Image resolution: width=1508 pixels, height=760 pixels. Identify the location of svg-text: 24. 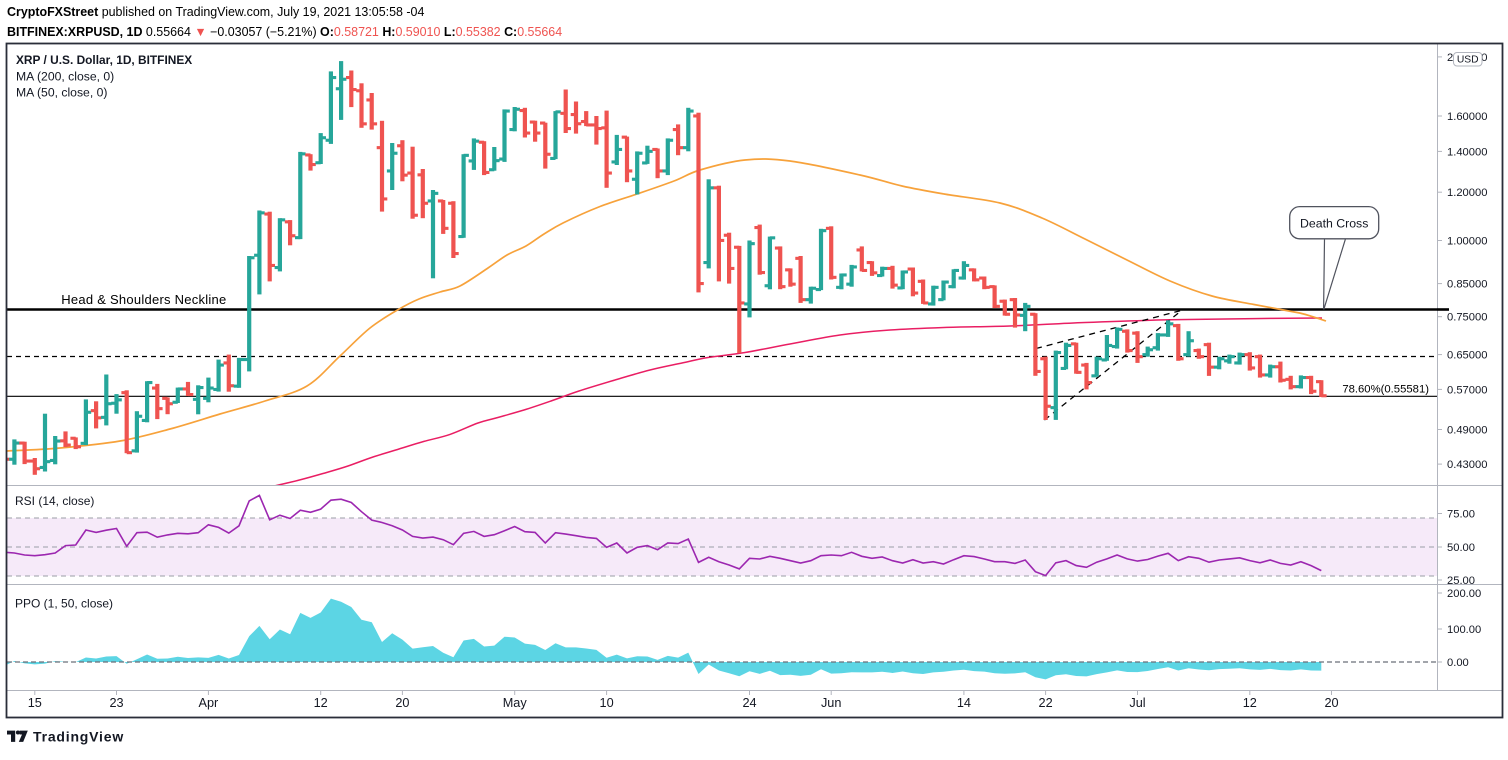
(749, 703).